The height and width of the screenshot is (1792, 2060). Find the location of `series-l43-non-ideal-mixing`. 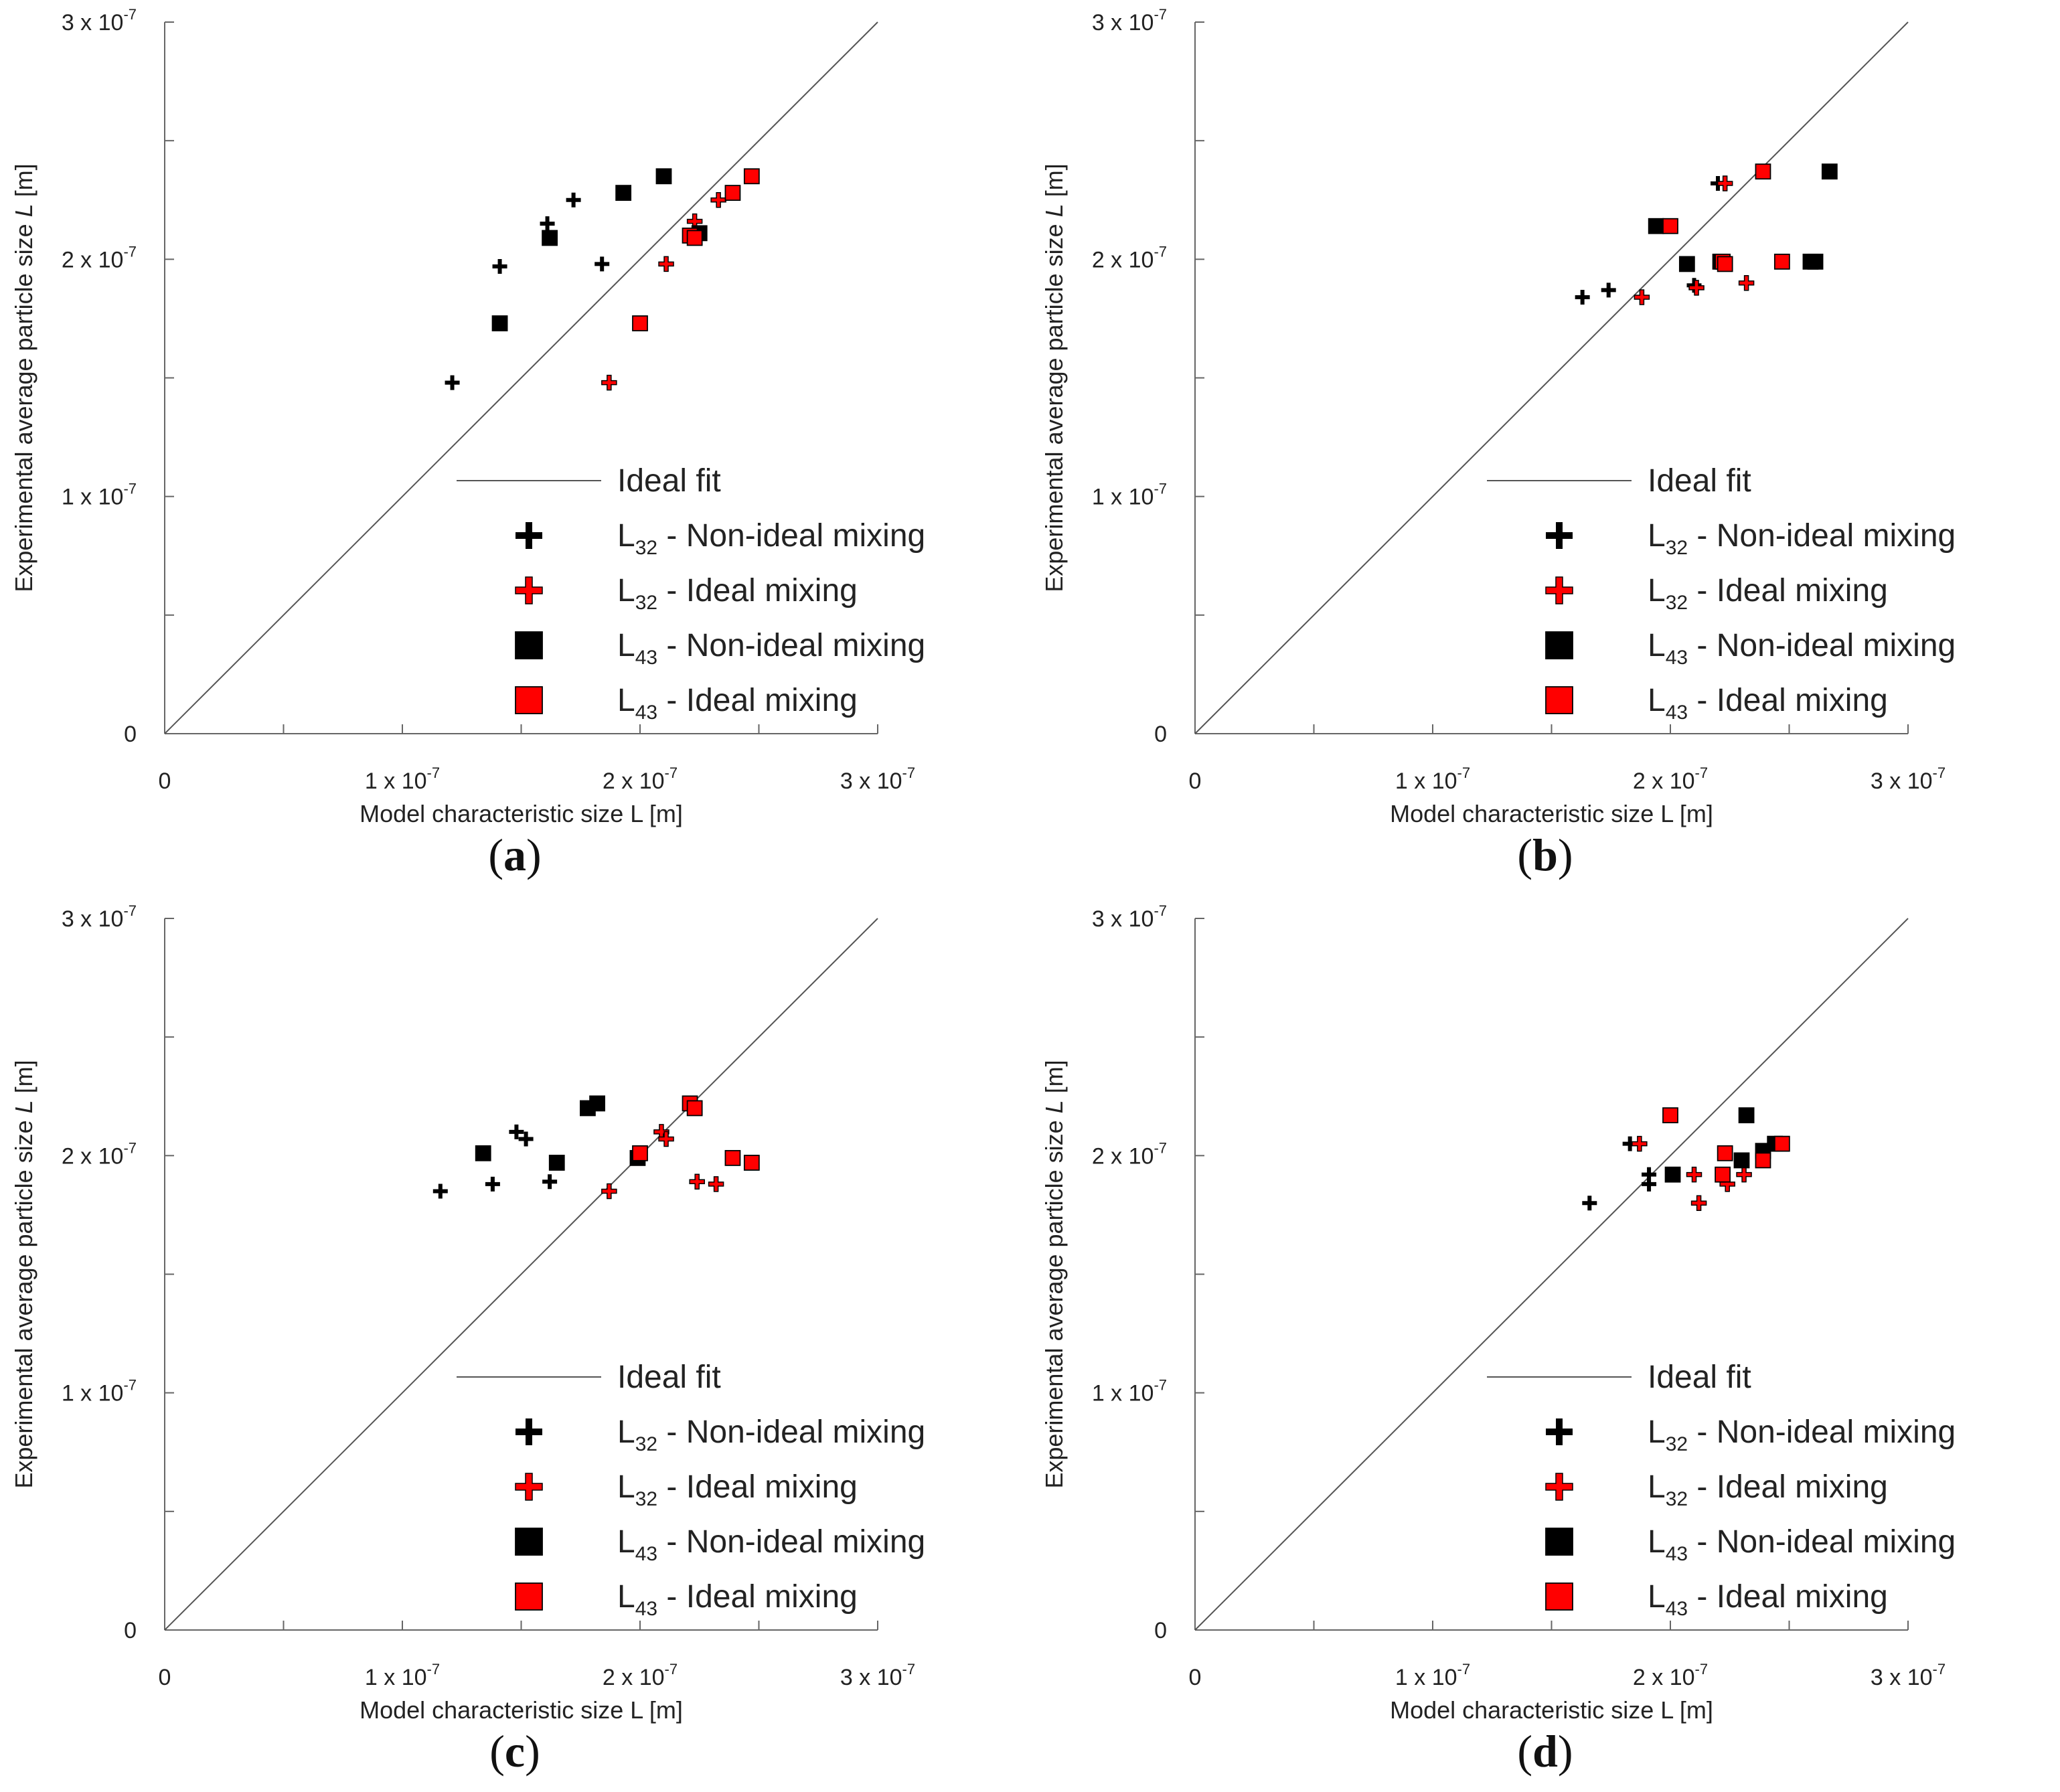

series-l43-non-ideal-mixing is located at coordinates (560, 1133).